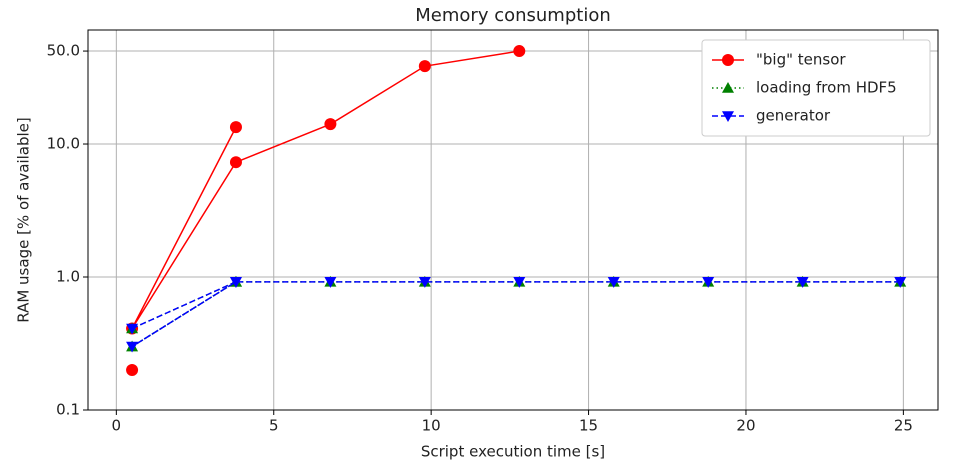 Image resolution: width=961 pixels, height=472 pixels. I want to click on y-tick-label: 0.1, so click(68, 410).